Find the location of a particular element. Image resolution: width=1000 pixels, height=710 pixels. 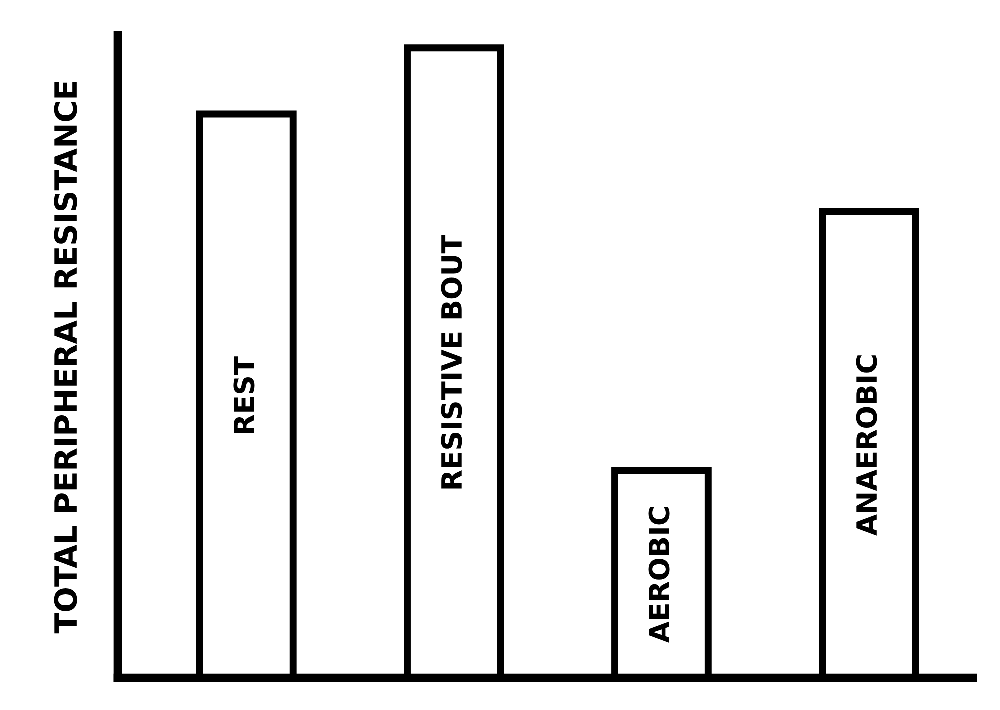

y-axis-title: TOTAL PERIPHERAL RESISTANCE is located at coordinates (66, 358).